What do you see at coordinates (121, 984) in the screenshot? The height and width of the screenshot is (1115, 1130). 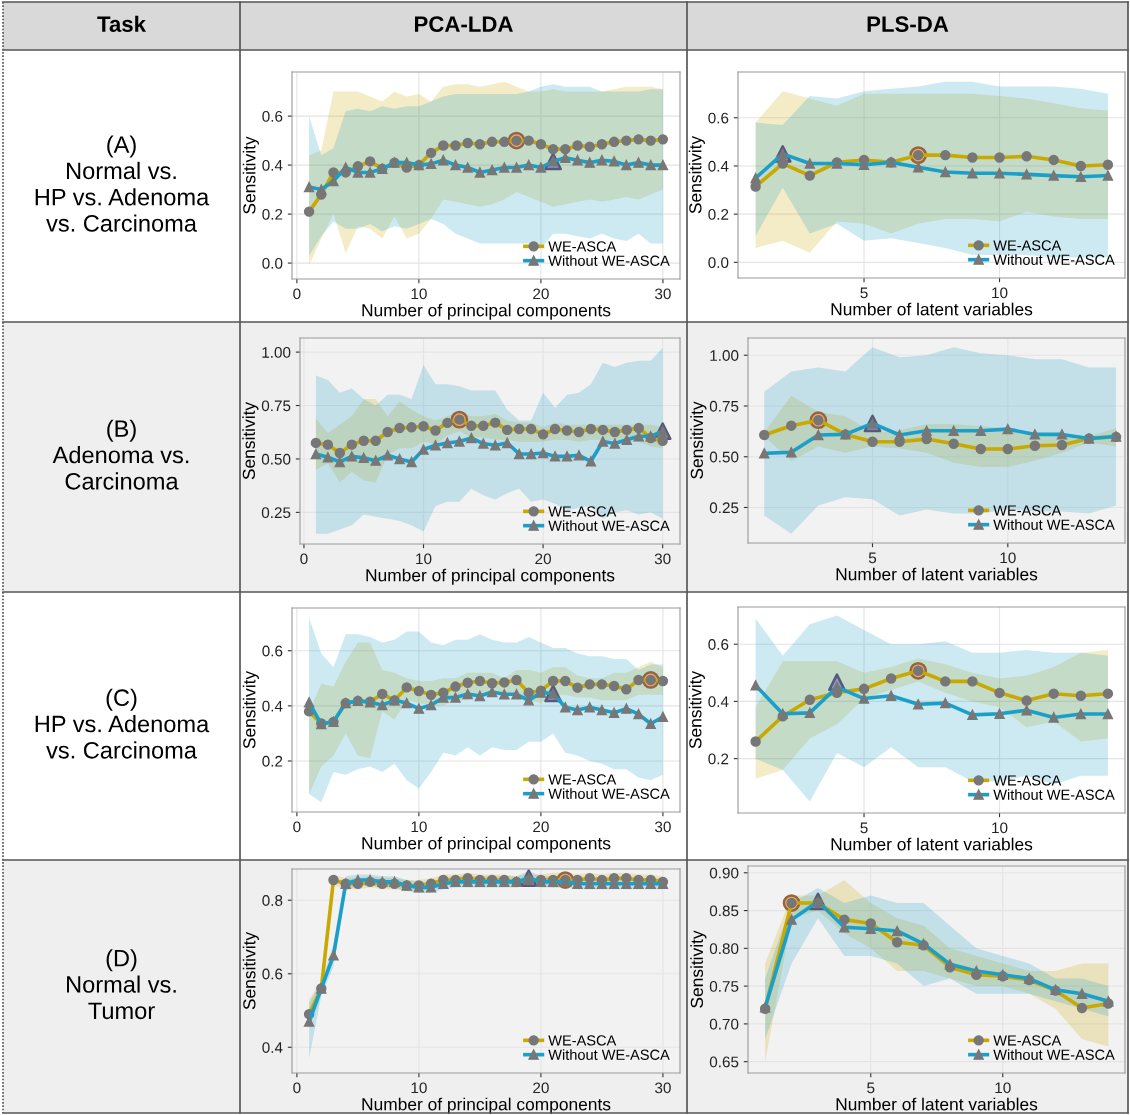 I see `text: (D) Normal vs. Tumor` at bounding box center [121, 984].